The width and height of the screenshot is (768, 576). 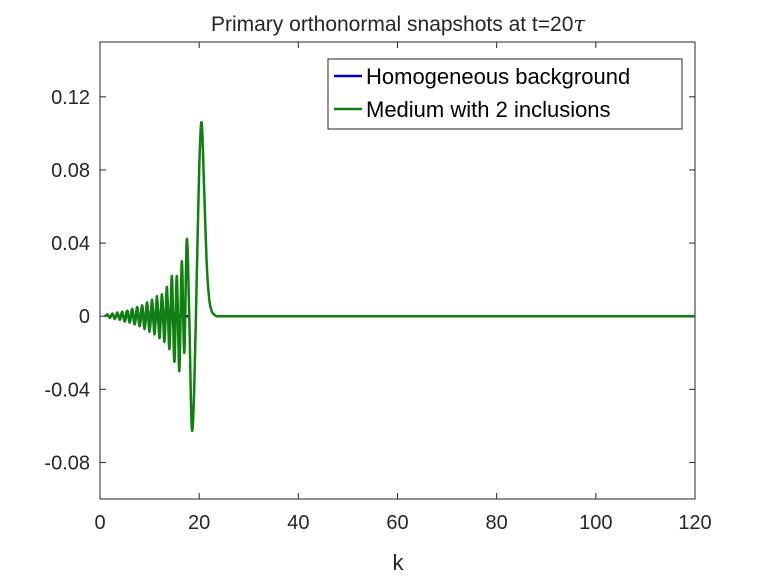 I want to click on y-tick-label: 0, so click(x=84, y=317).